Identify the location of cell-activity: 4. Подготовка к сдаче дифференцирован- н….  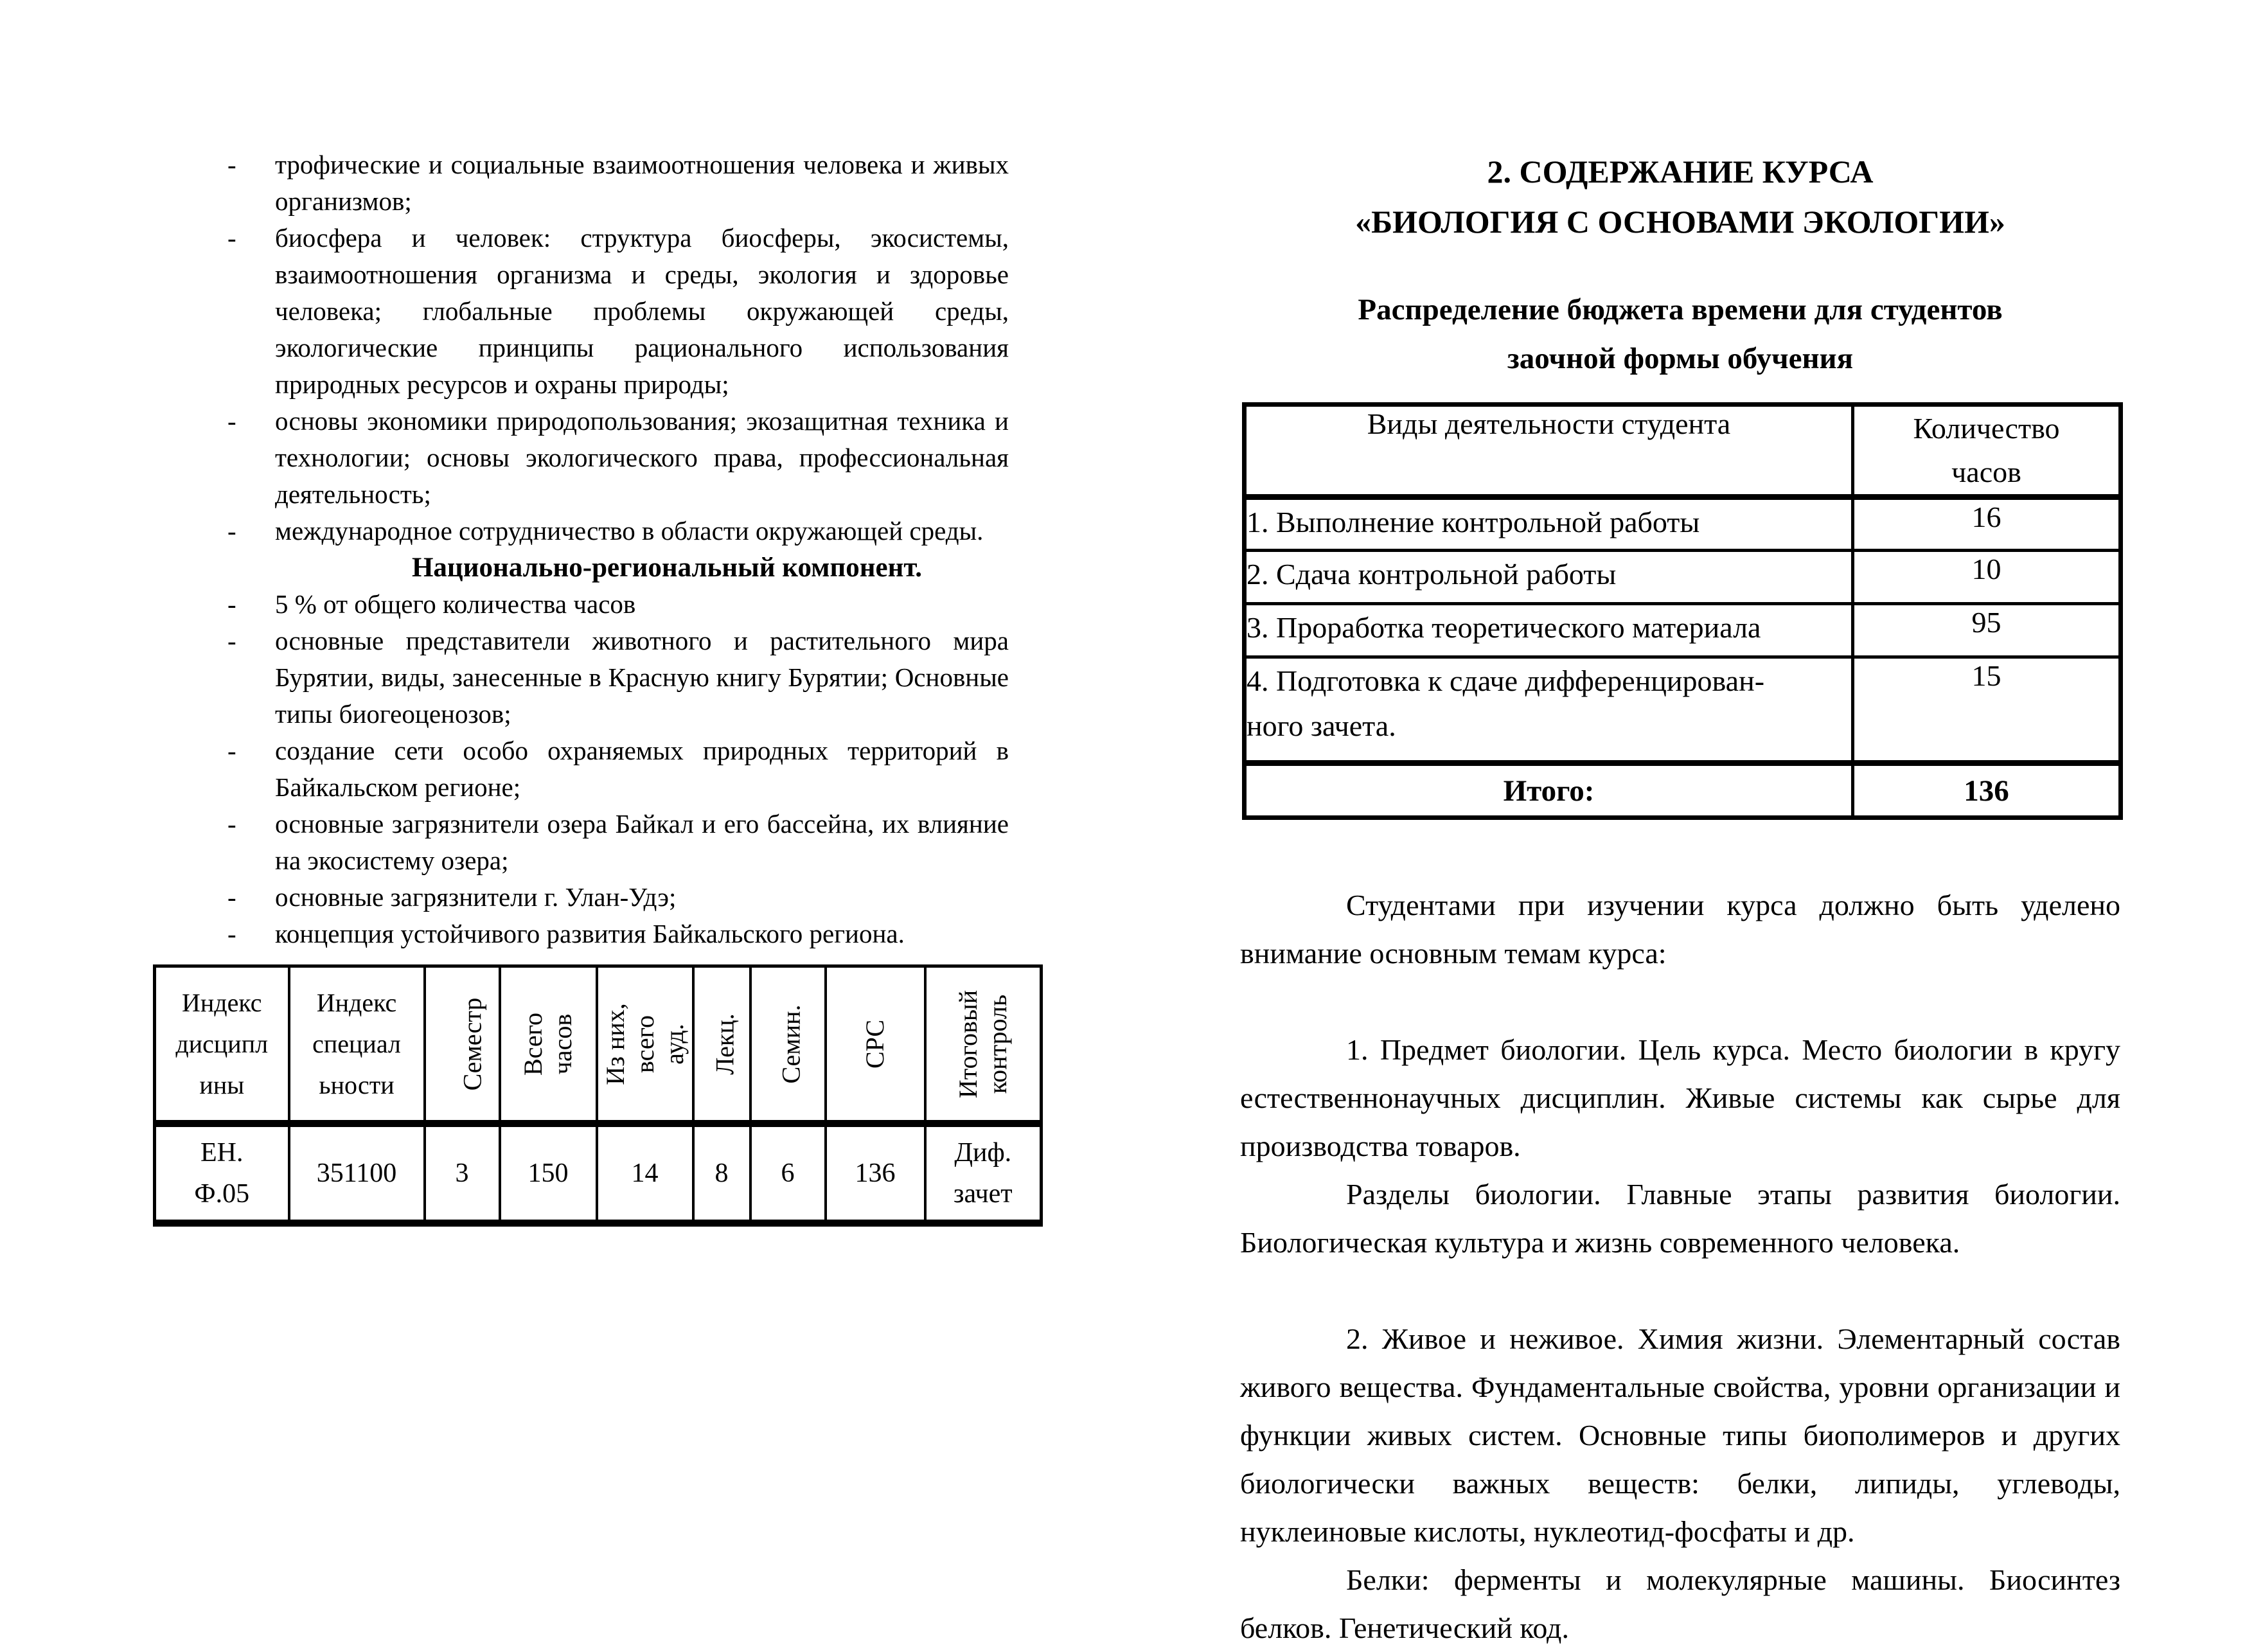
(1549, 710).